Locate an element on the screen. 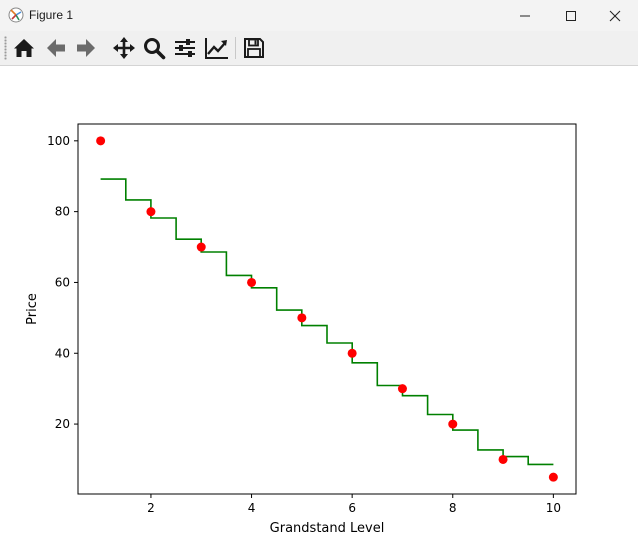 Image resolution: width=638 pixels, height=542 pixels. title-bar: Figure 1 is located at coordinates (319, 15).